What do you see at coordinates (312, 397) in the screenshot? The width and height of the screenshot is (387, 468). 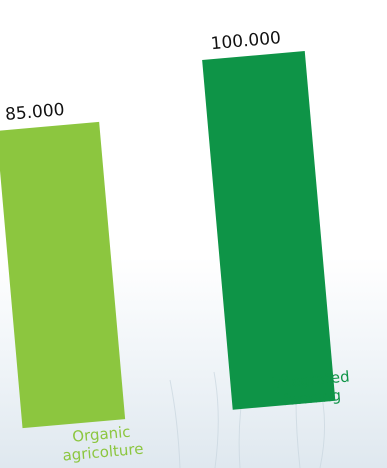 I see `category-label-line: farming` at bounding box center [312, 397].